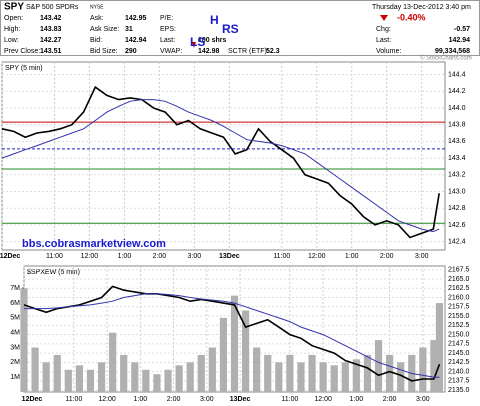 This screenshot has height=406, width=480. I want to click on quote-label: Bid:, so click(96, 40).